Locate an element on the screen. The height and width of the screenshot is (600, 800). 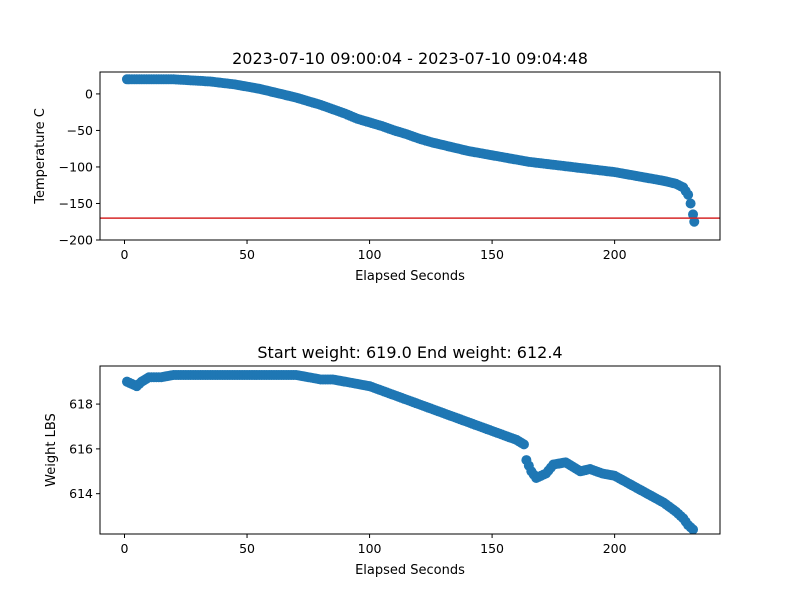
temperature-x-tick-label: 50 is located at coordinates (247, 254).